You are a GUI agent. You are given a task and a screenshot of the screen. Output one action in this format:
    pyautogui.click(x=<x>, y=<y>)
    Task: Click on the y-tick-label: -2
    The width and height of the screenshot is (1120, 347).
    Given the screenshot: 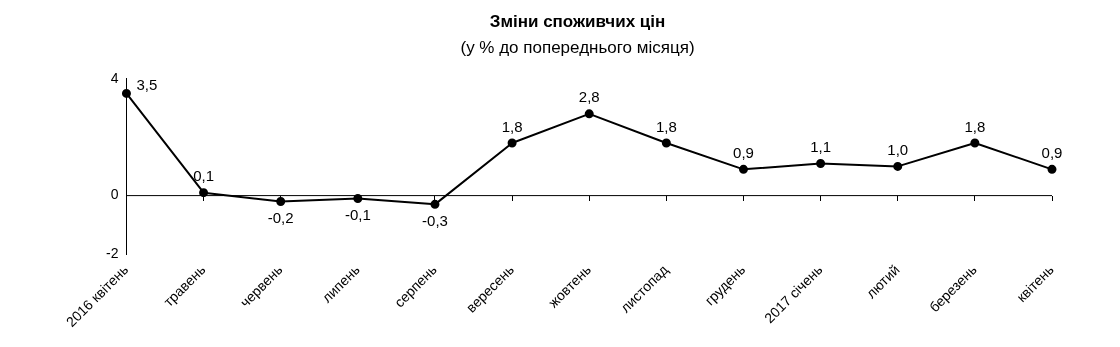 What is the action you would take?
    pyautogui.click(x=112, y=252)
    